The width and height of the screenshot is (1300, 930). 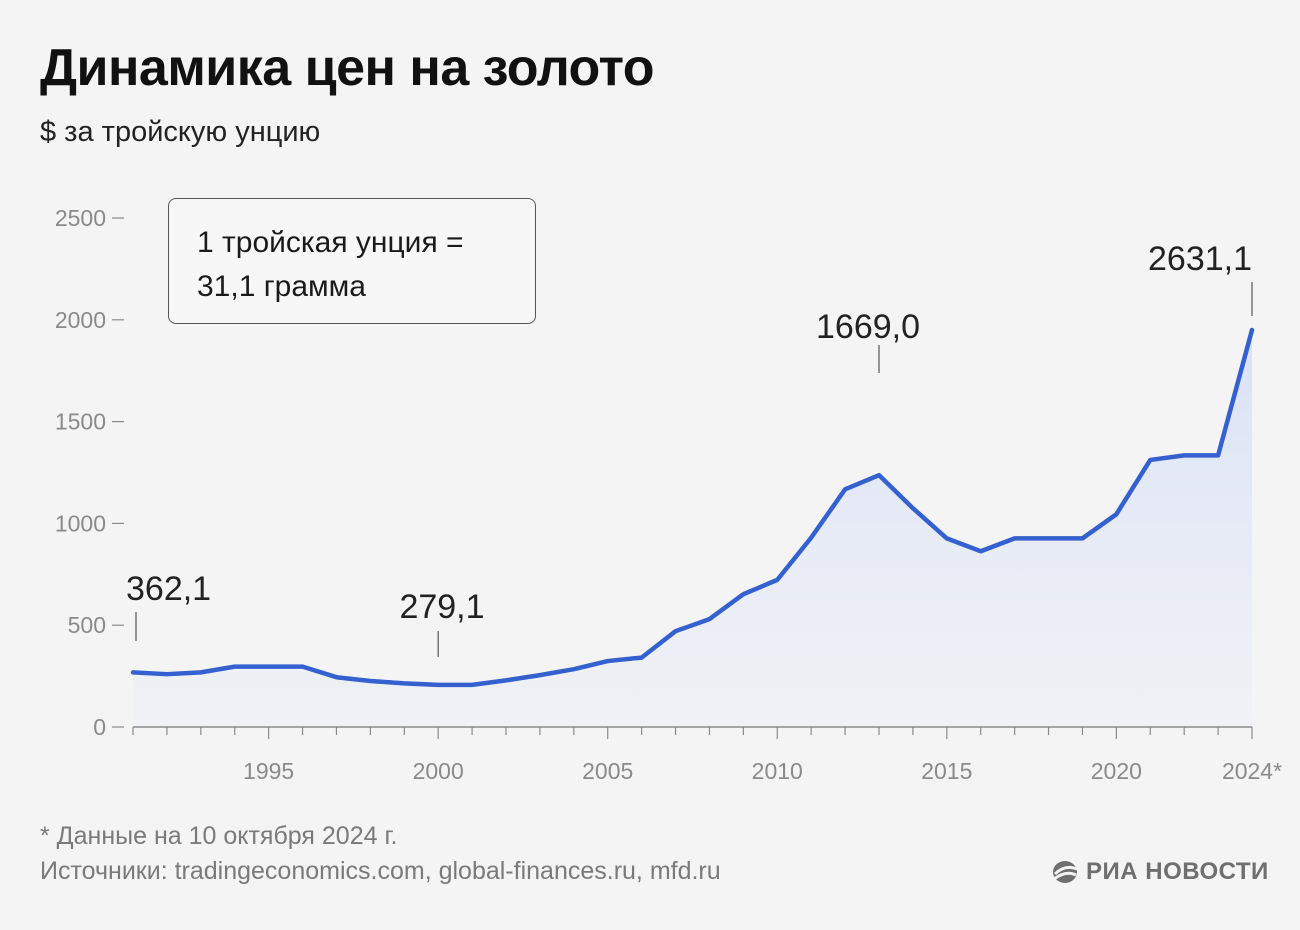 I want to click on y-tick-label: 0, so click(x=99, y=727).